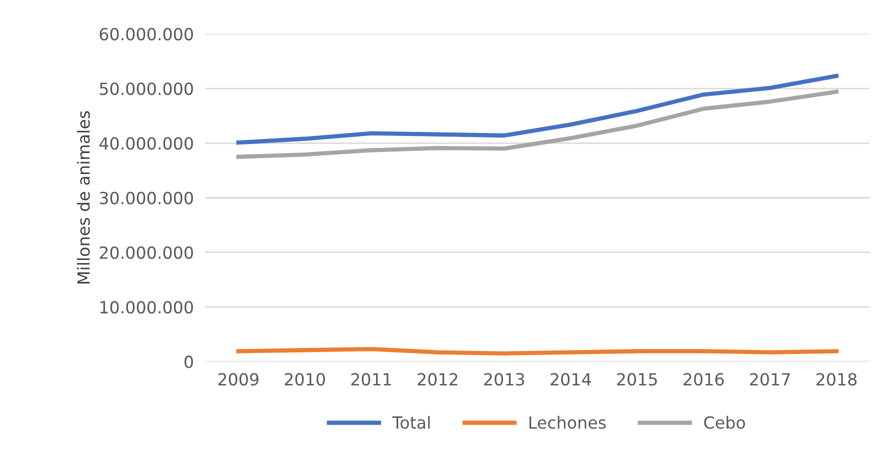 The width and height of the screenshot is (892, 452). Describe the element at coordinates (146, 89) in the screenshot. I see `y-tick-label: 50.000.000` at that location.